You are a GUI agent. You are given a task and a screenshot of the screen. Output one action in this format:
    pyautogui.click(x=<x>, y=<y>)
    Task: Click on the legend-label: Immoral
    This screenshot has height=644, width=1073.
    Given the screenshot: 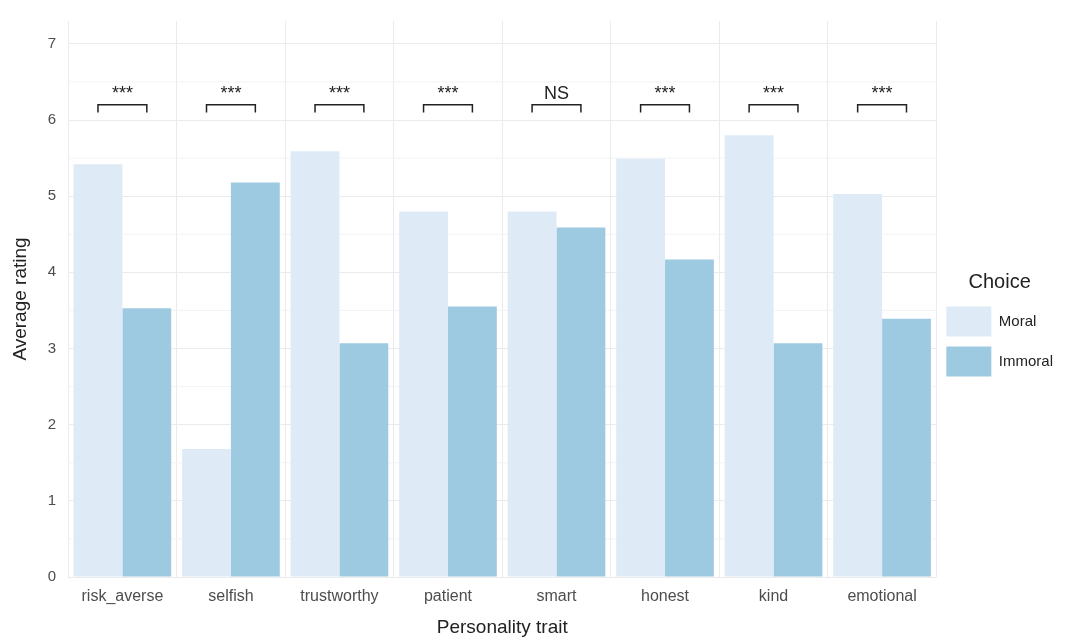 What is the action you would take?
    pyautogui.click(x=1025, y=360)
    